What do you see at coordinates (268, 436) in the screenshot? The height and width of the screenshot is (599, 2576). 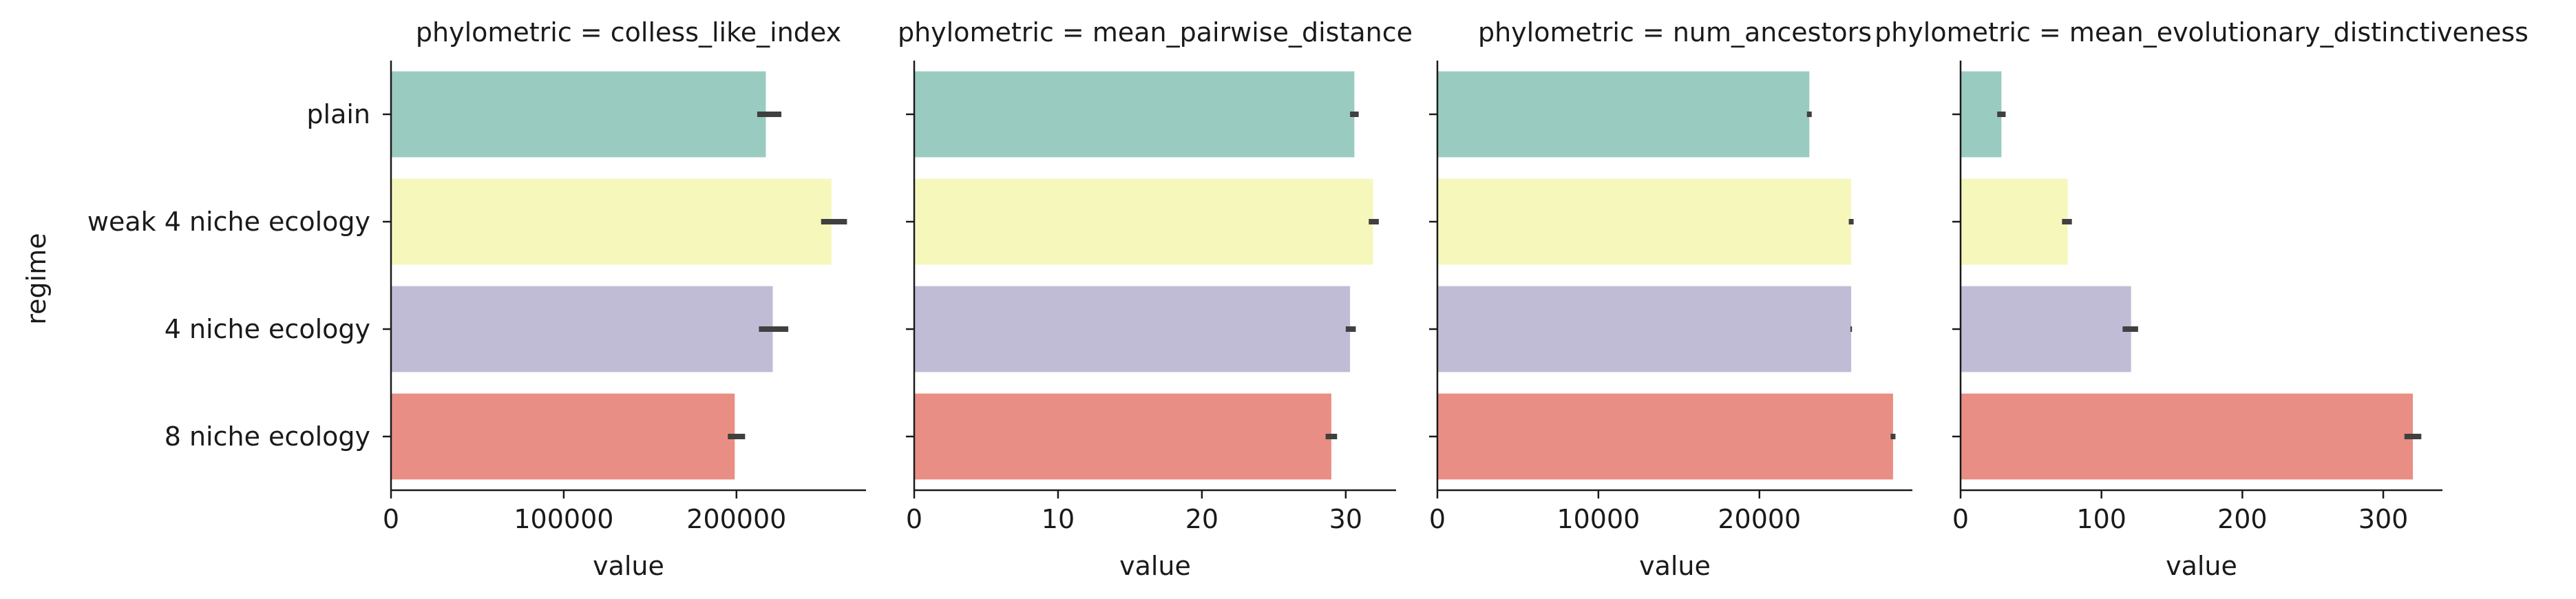 I see `category-label: 8 niche ecology` at bounding box center [268, 436].